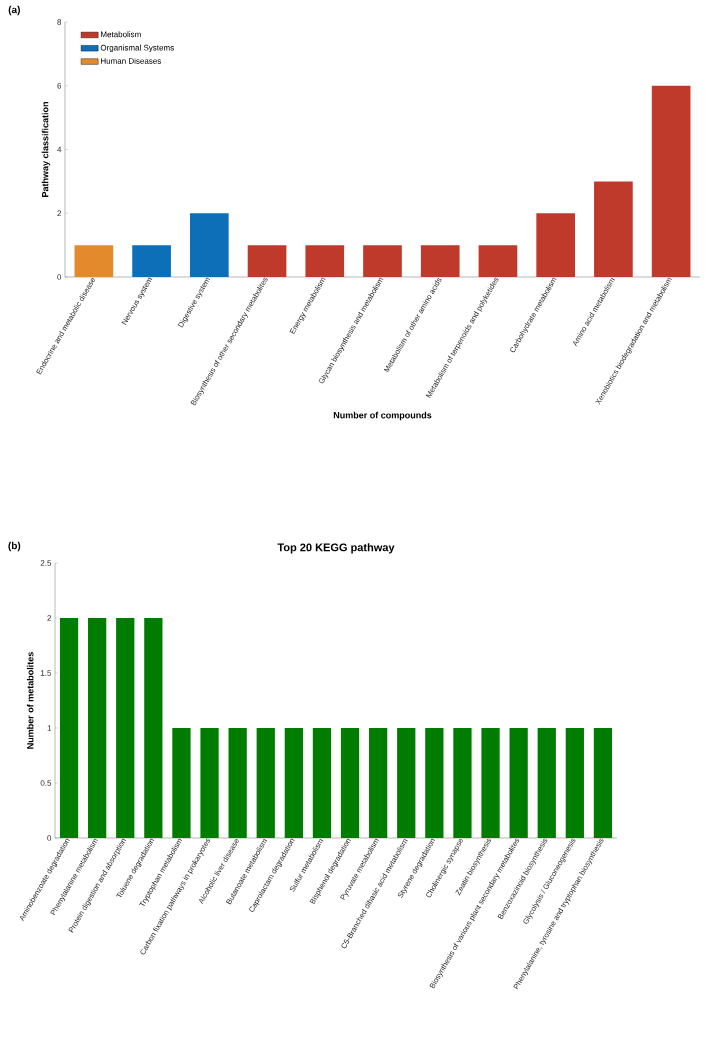 The height and width of the screenshot is (1042, 709). I want to click on legend-label: Metabolism, so click(121, 34).